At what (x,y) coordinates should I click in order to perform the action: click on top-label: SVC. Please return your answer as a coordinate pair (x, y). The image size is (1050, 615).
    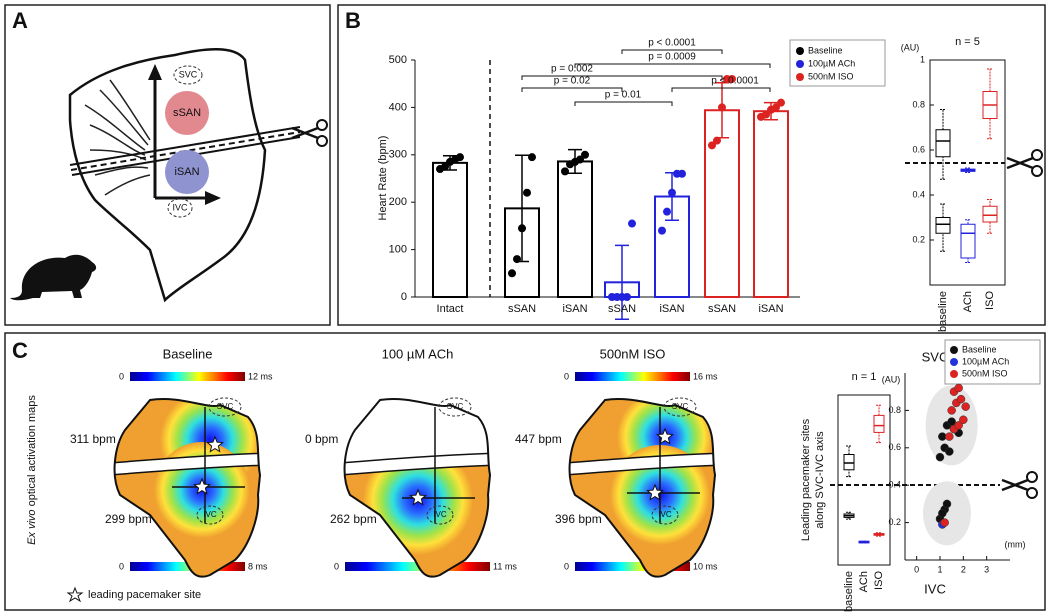
    Looking at the image, I should click on (935, 356).